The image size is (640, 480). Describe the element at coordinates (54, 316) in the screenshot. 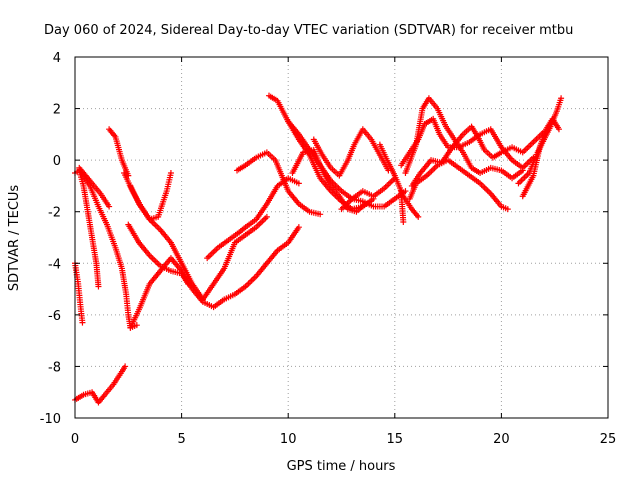

I see `y-tick-label: -6` at that location.